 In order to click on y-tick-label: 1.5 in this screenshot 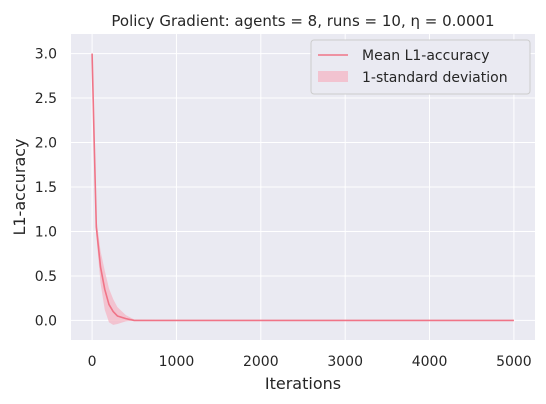, I will do `click(46, 188)`.